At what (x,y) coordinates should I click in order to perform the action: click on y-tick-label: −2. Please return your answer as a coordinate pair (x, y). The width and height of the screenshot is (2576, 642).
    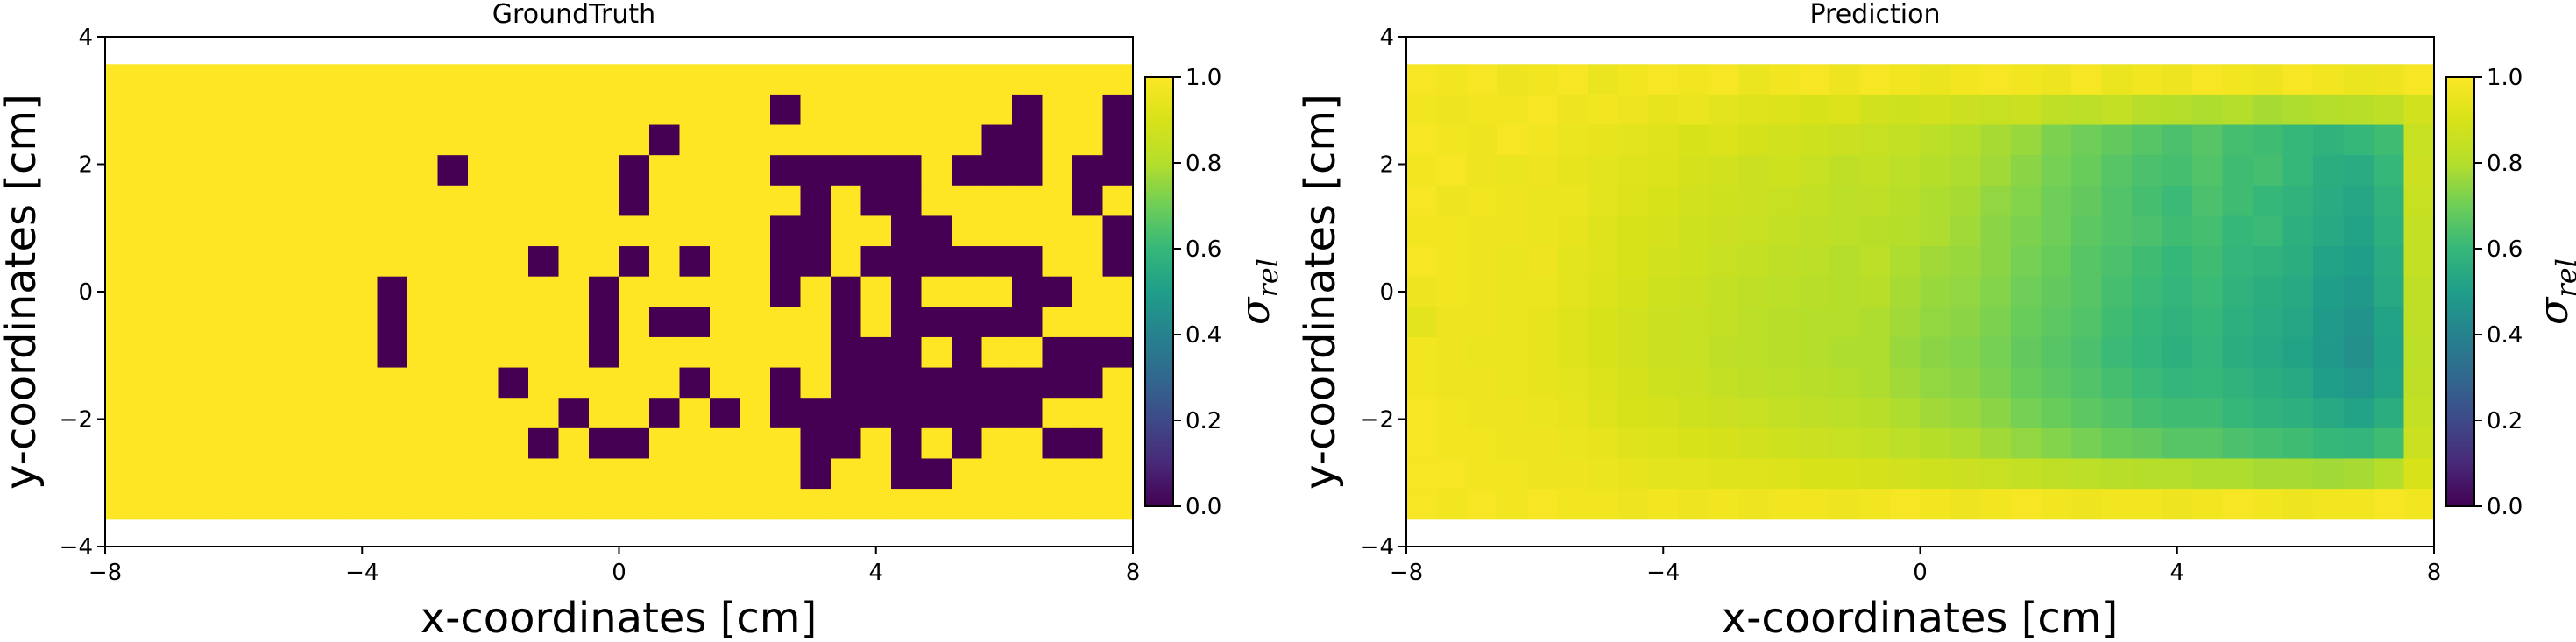
    Looking at the image, I should click on (1377, 421).